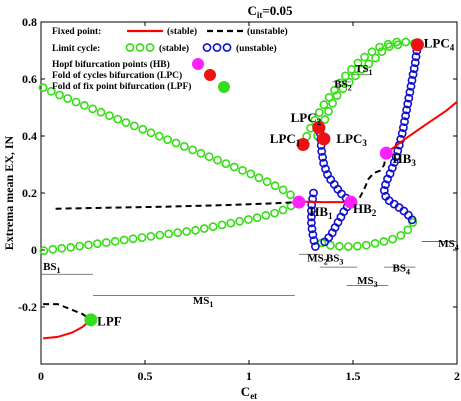  Describe the element at coordinates (267, 31) in the screenshot. I see `legend-unstable-fp: (unstable)` at that location.